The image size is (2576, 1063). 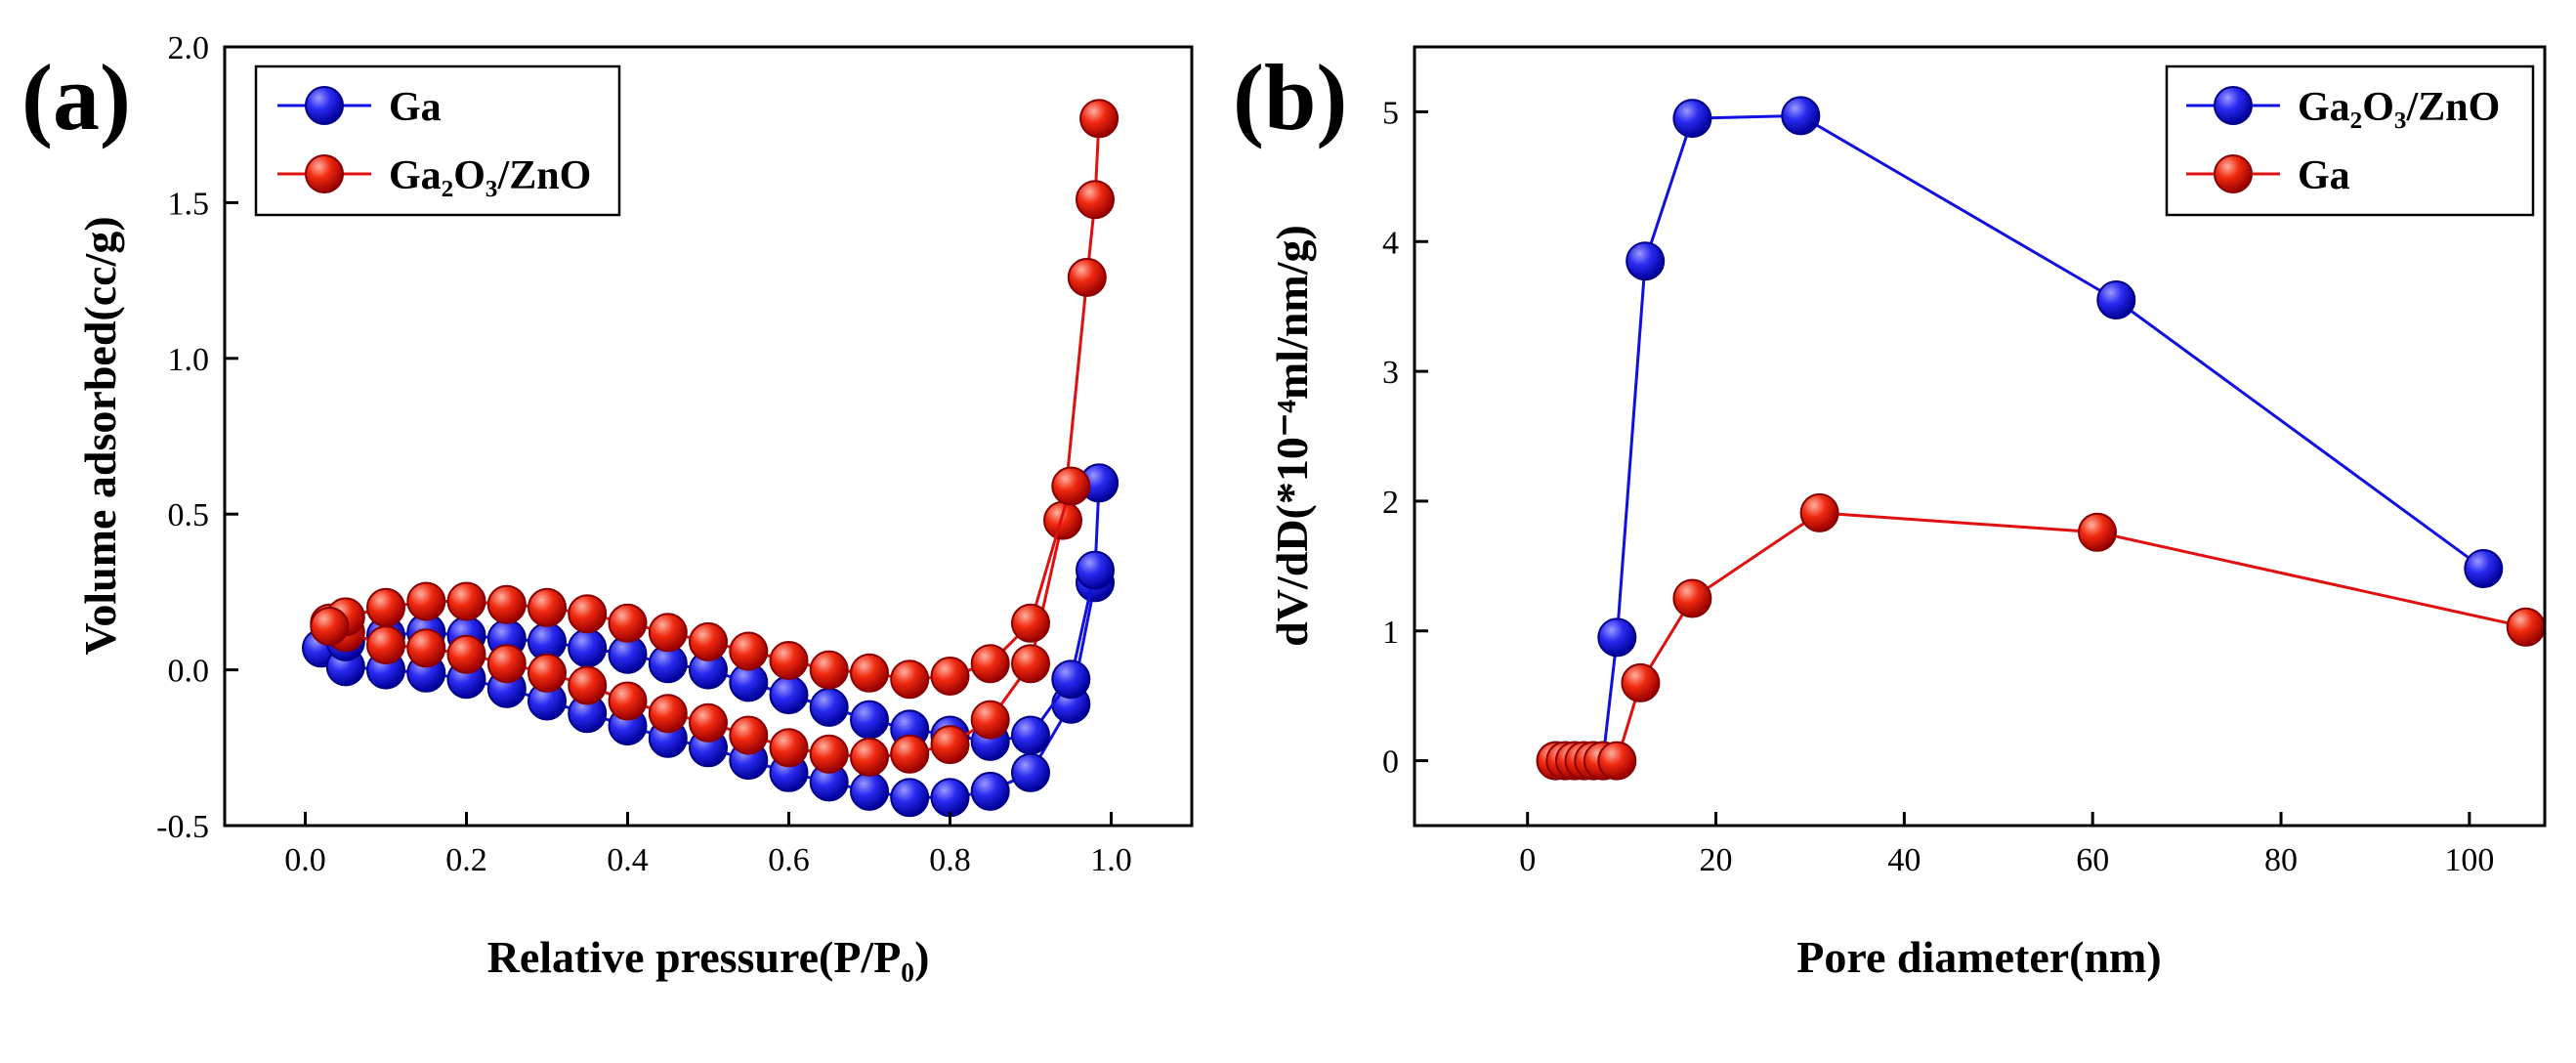 I want to click on x-tick-label-a-5: 1.0, so click(x=1111, y=860).